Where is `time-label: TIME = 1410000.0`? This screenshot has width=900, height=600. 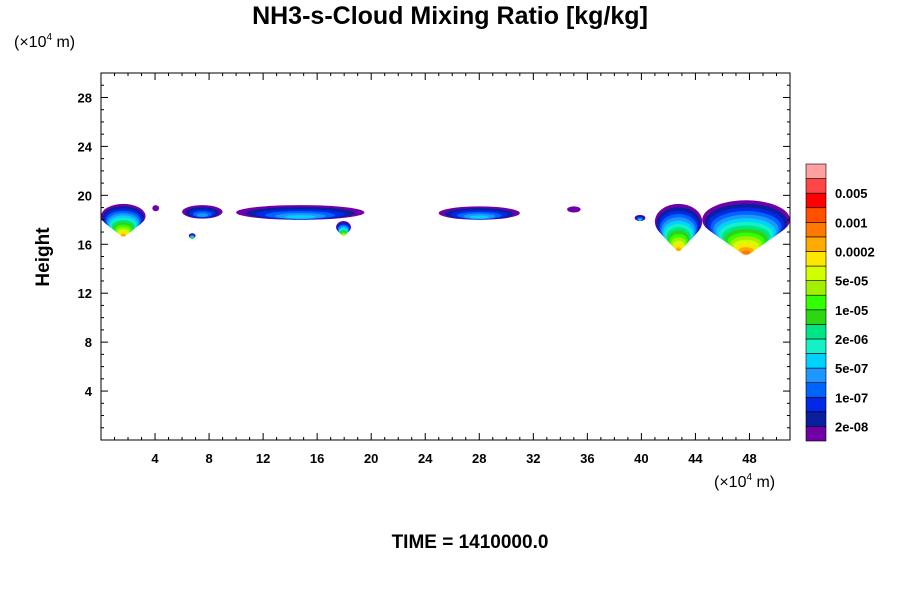
time-label: TIME = 1410000.0 is located at coordinates (470, 542).